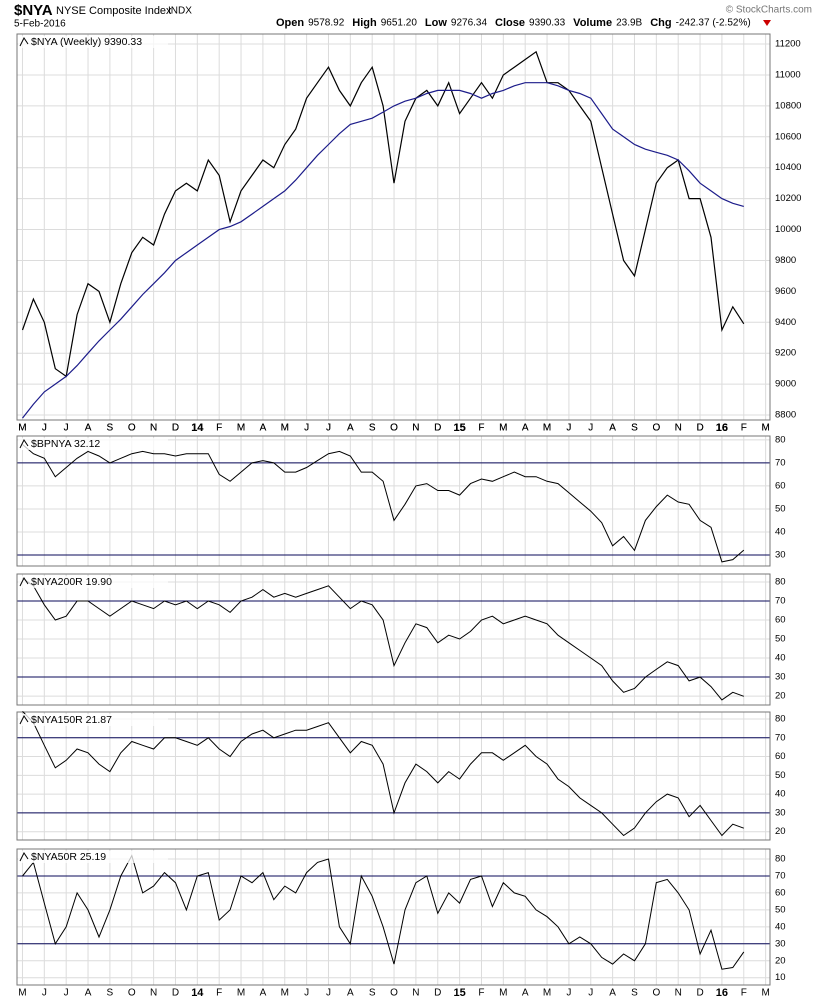  Describe the element at coordinates (547, 23) in the screenshot. I see `stat-value: 9390.33` at that location.